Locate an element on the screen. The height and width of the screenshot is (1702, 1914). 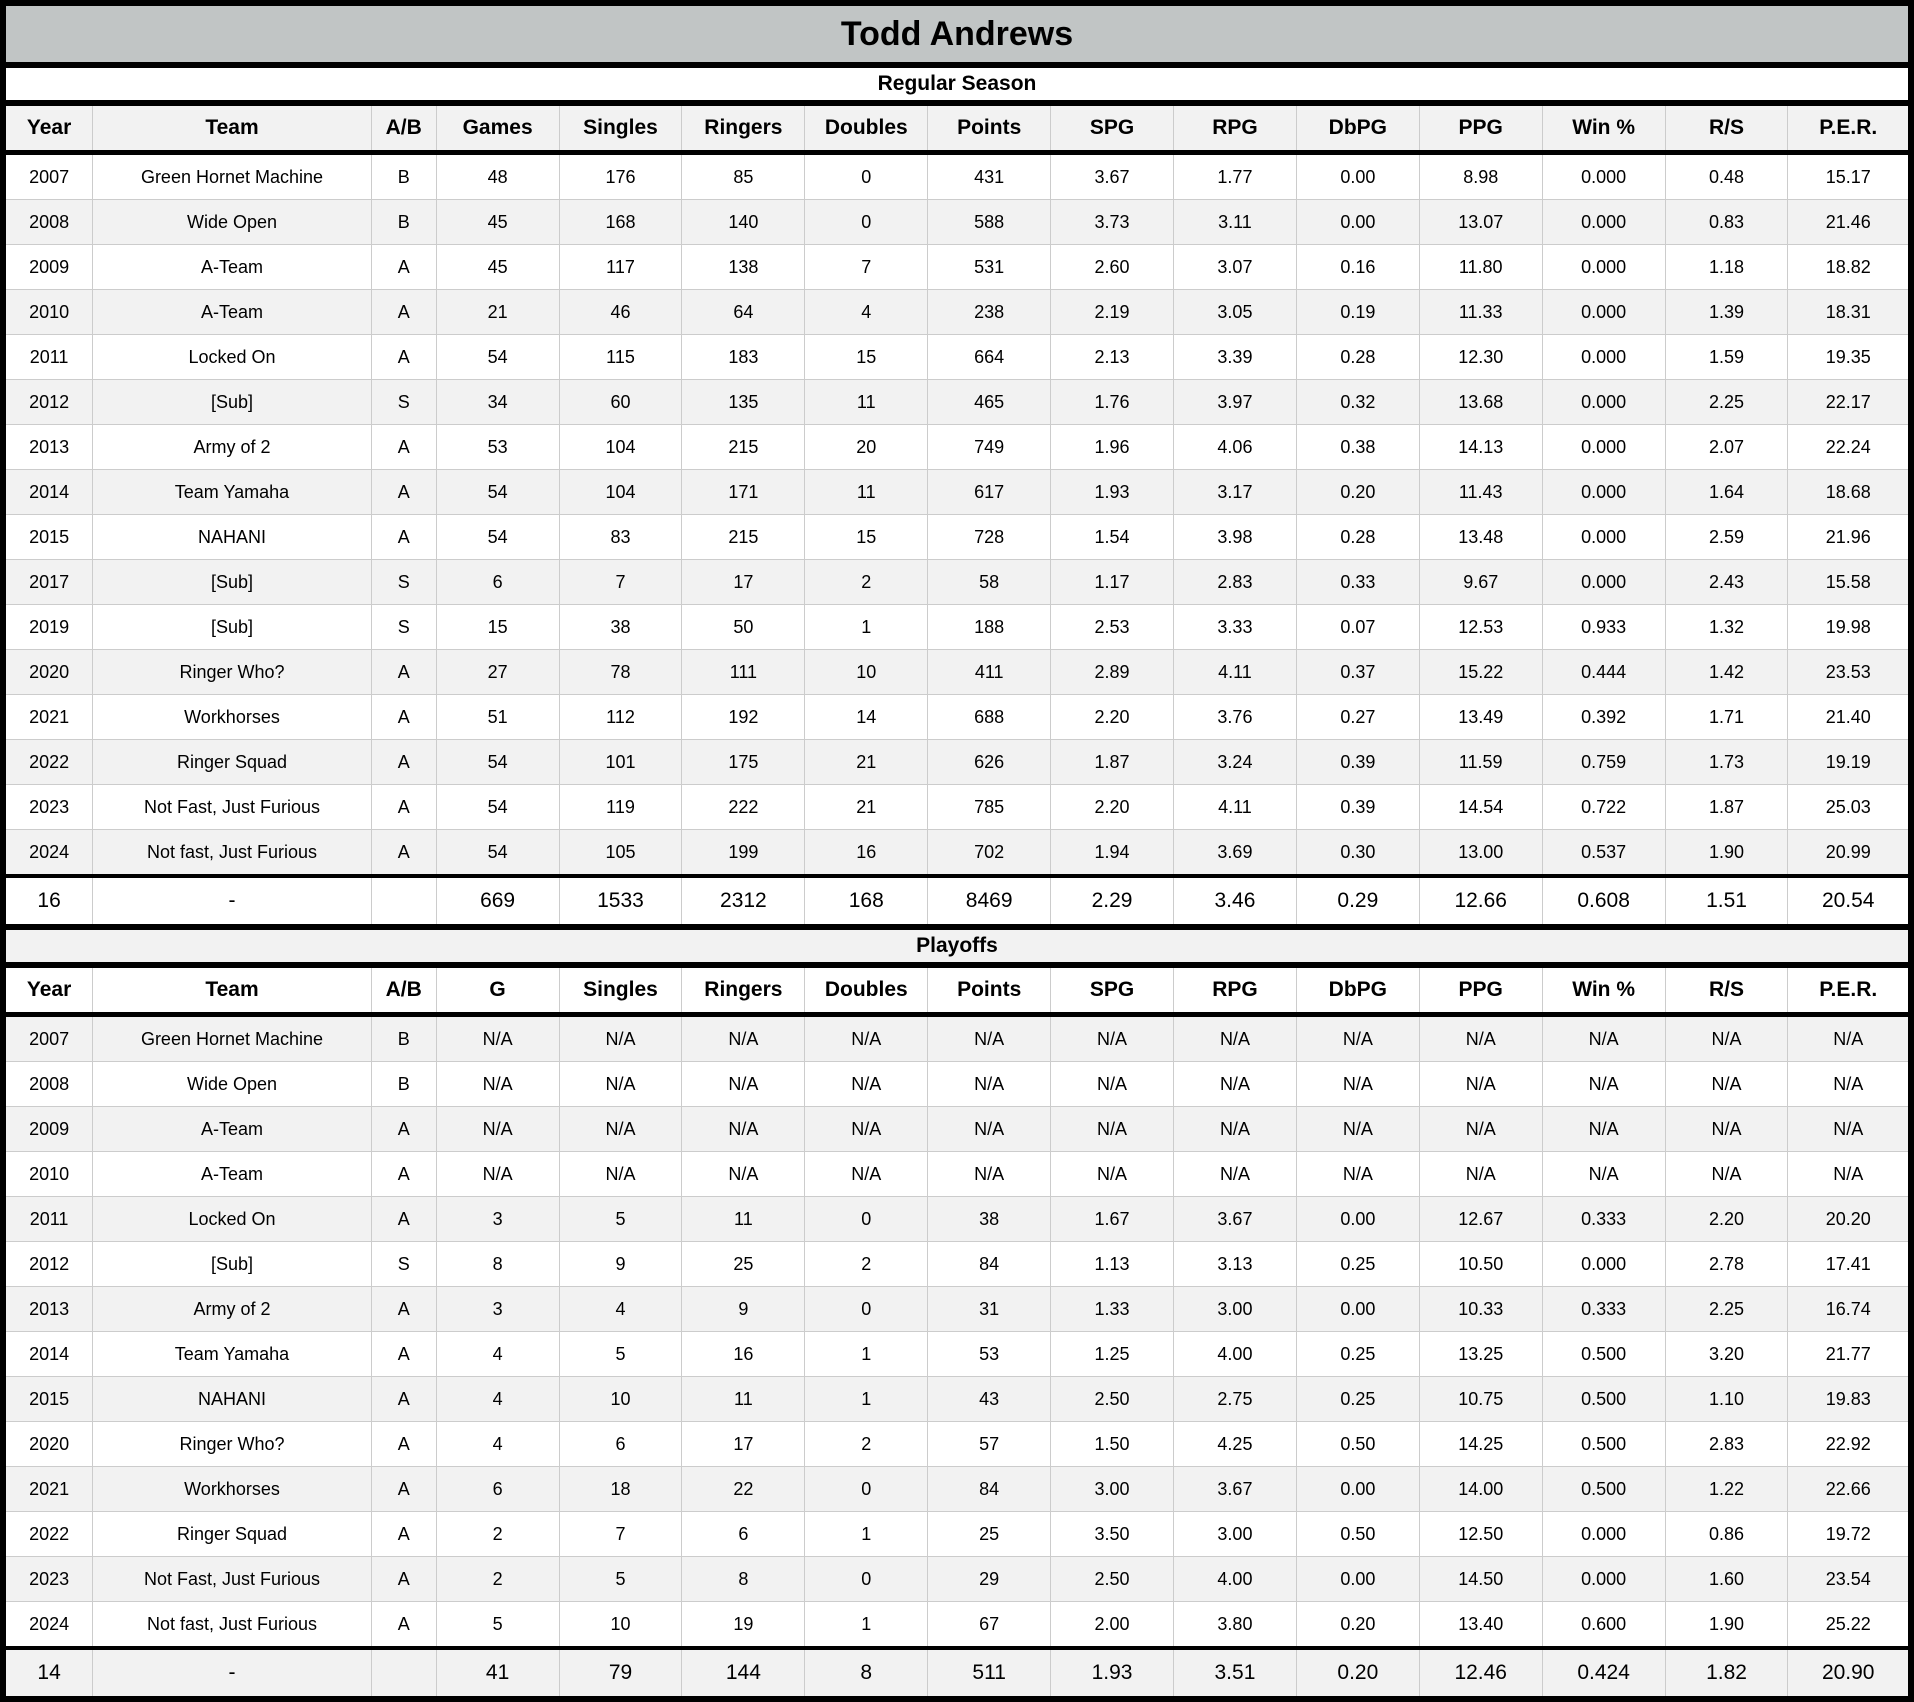
cell: 22.24 is located at coordinates (1849, 447).